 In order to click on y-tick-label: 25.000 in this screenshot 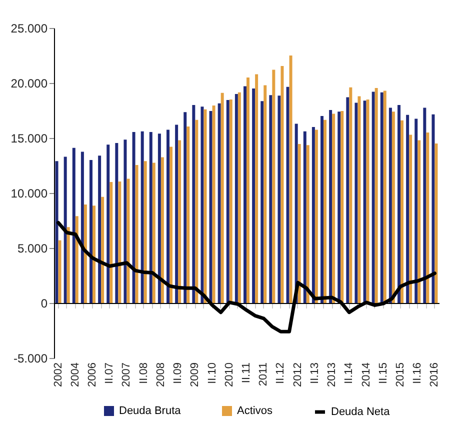, I will do `click(29, 29)`.